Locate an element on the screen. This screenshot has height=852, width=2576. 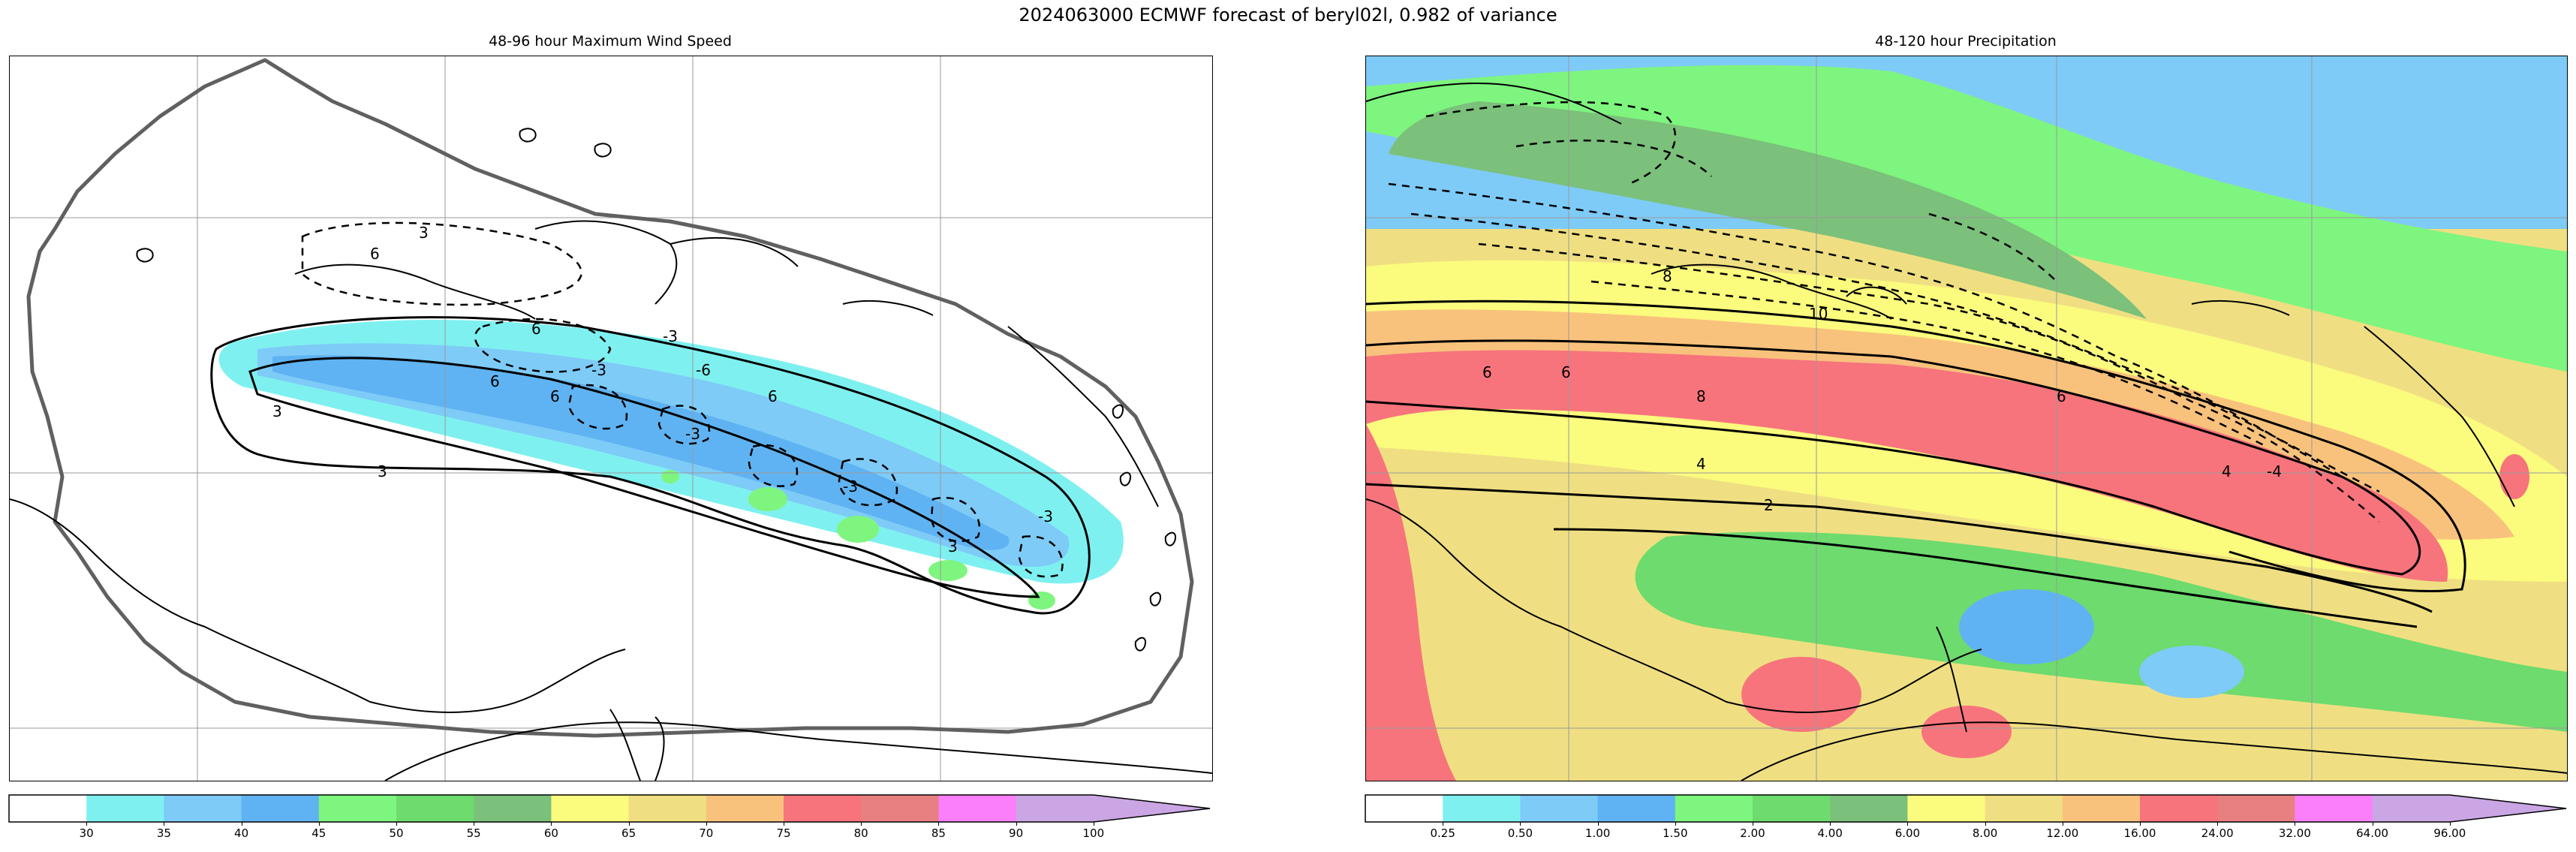
contour-label: -4 is located at coordinates (2274, 471).